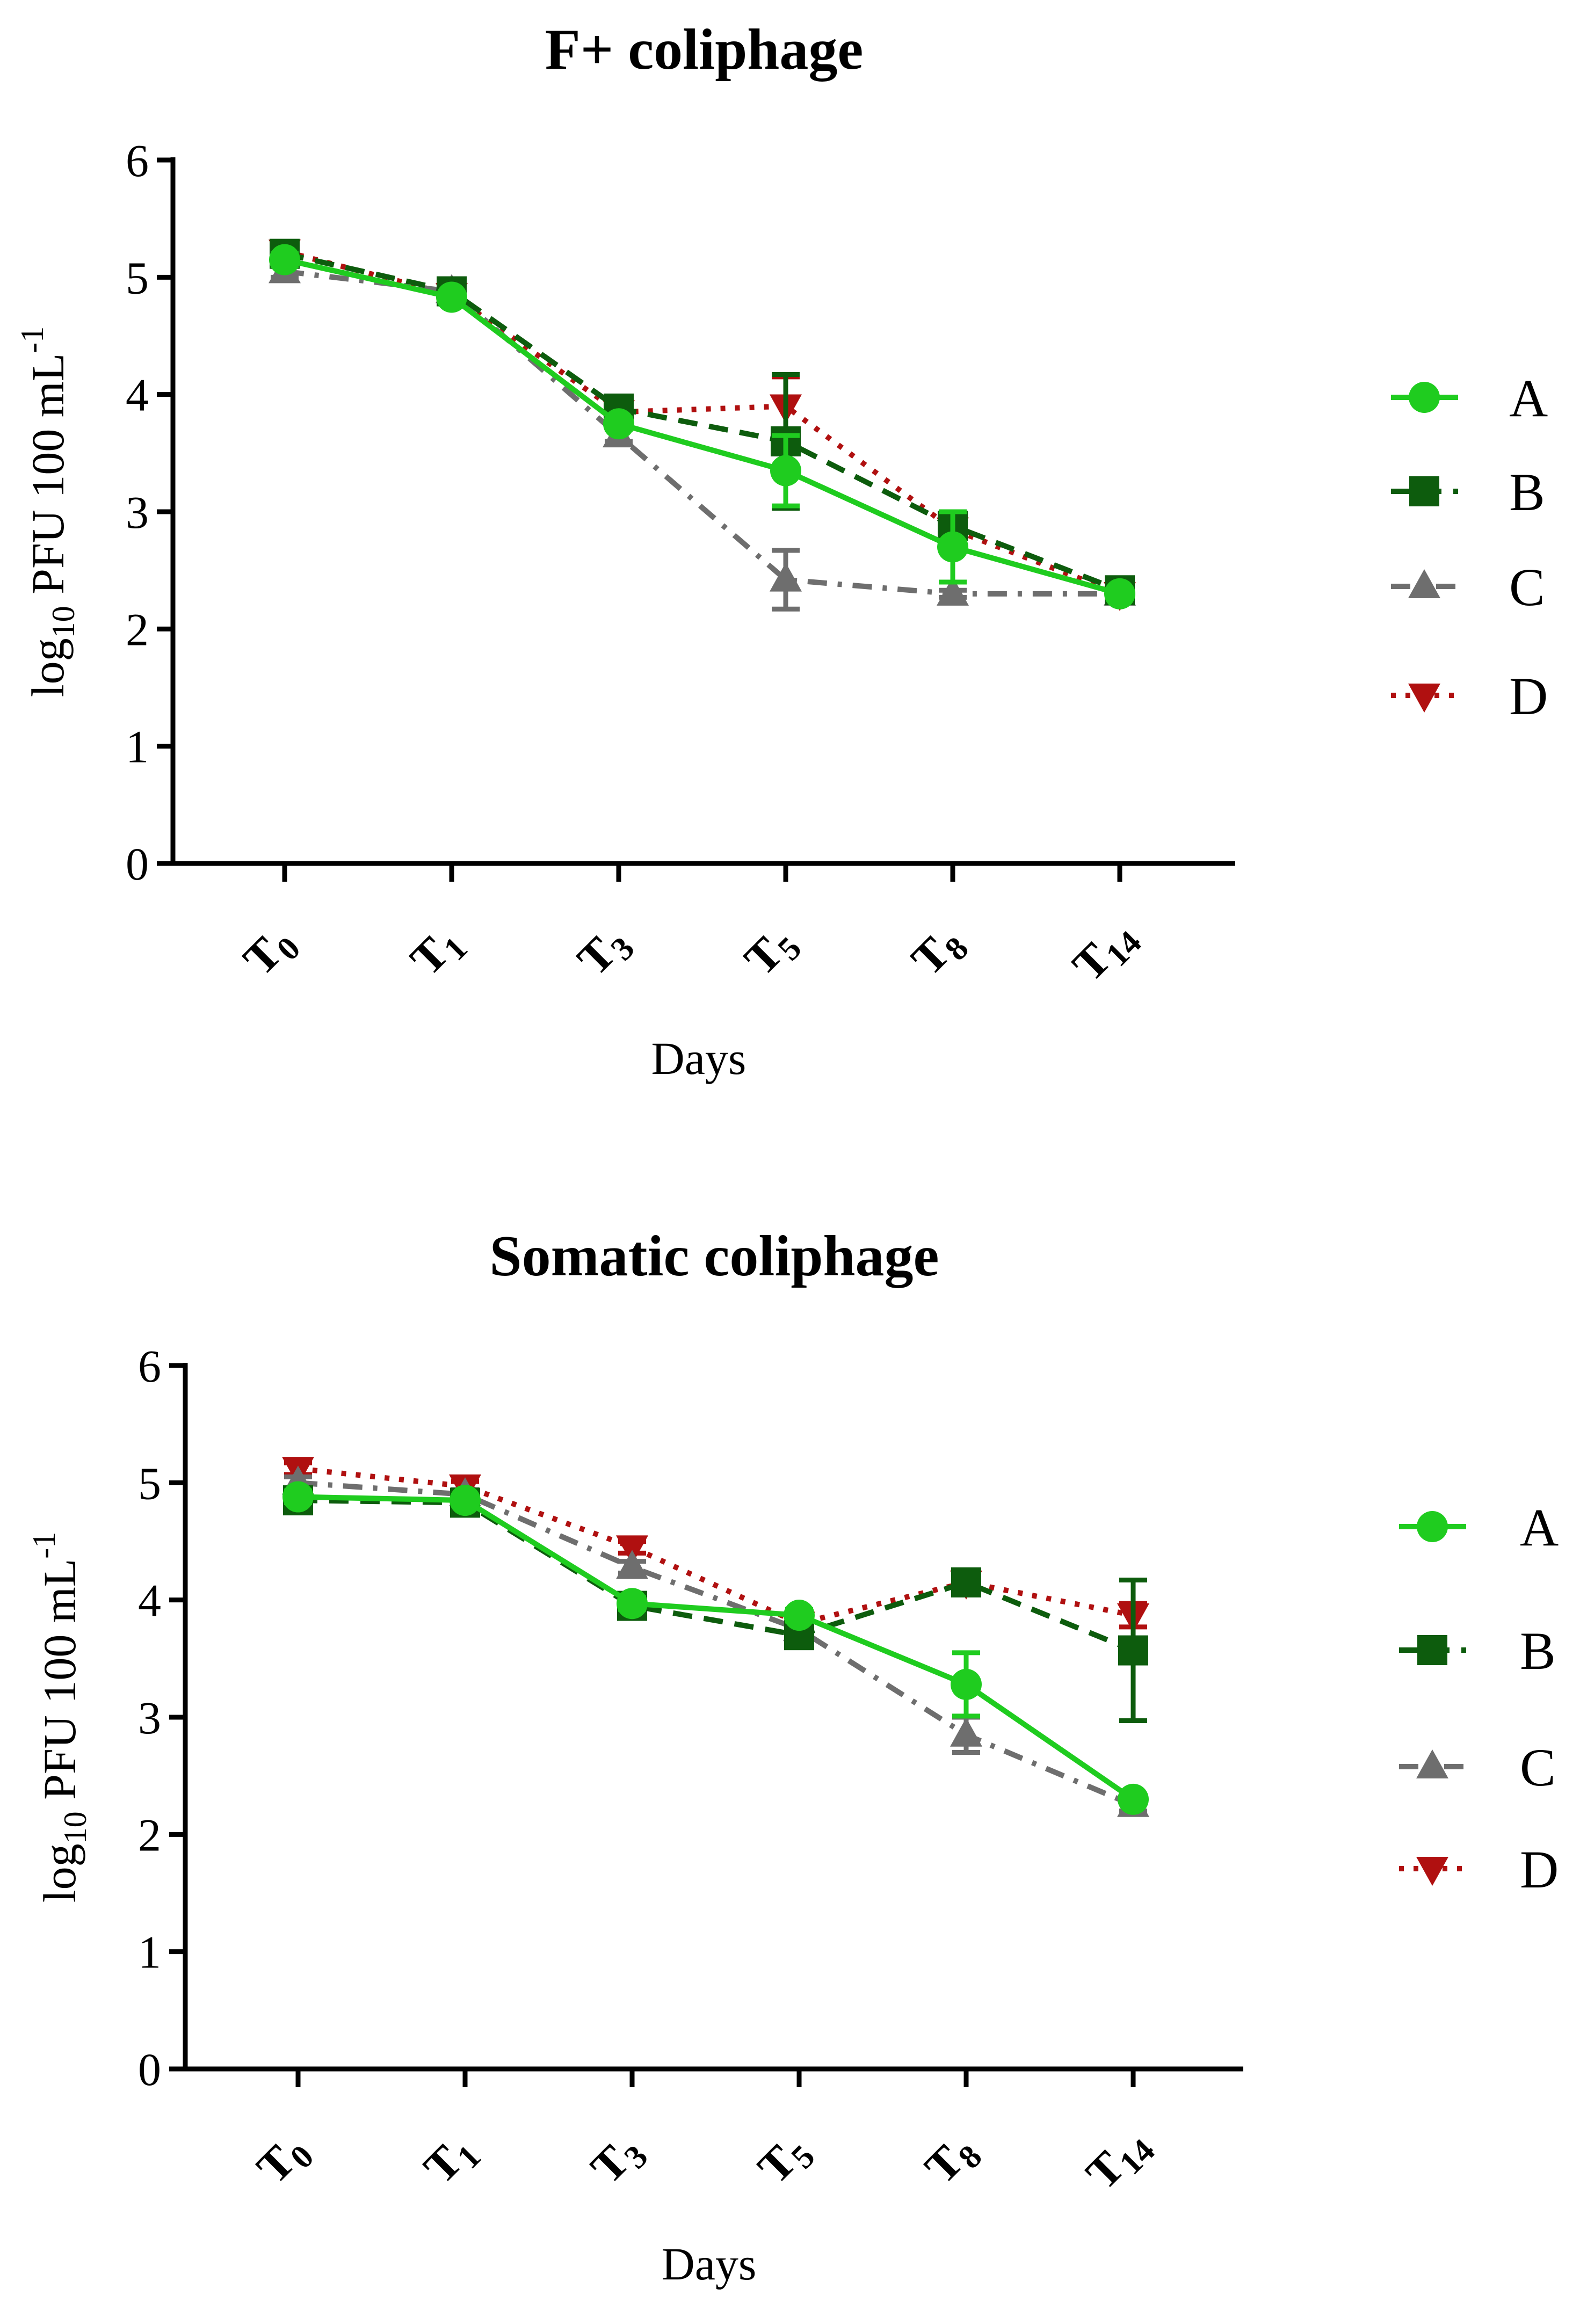  I want to click on data-point-D, so click(632, 1550).